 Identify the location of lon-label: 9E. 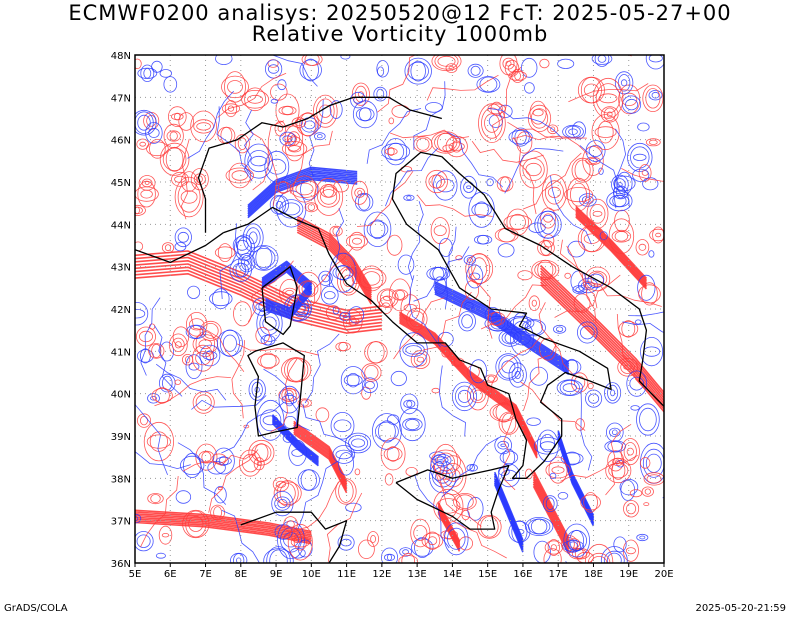
(276, 574).